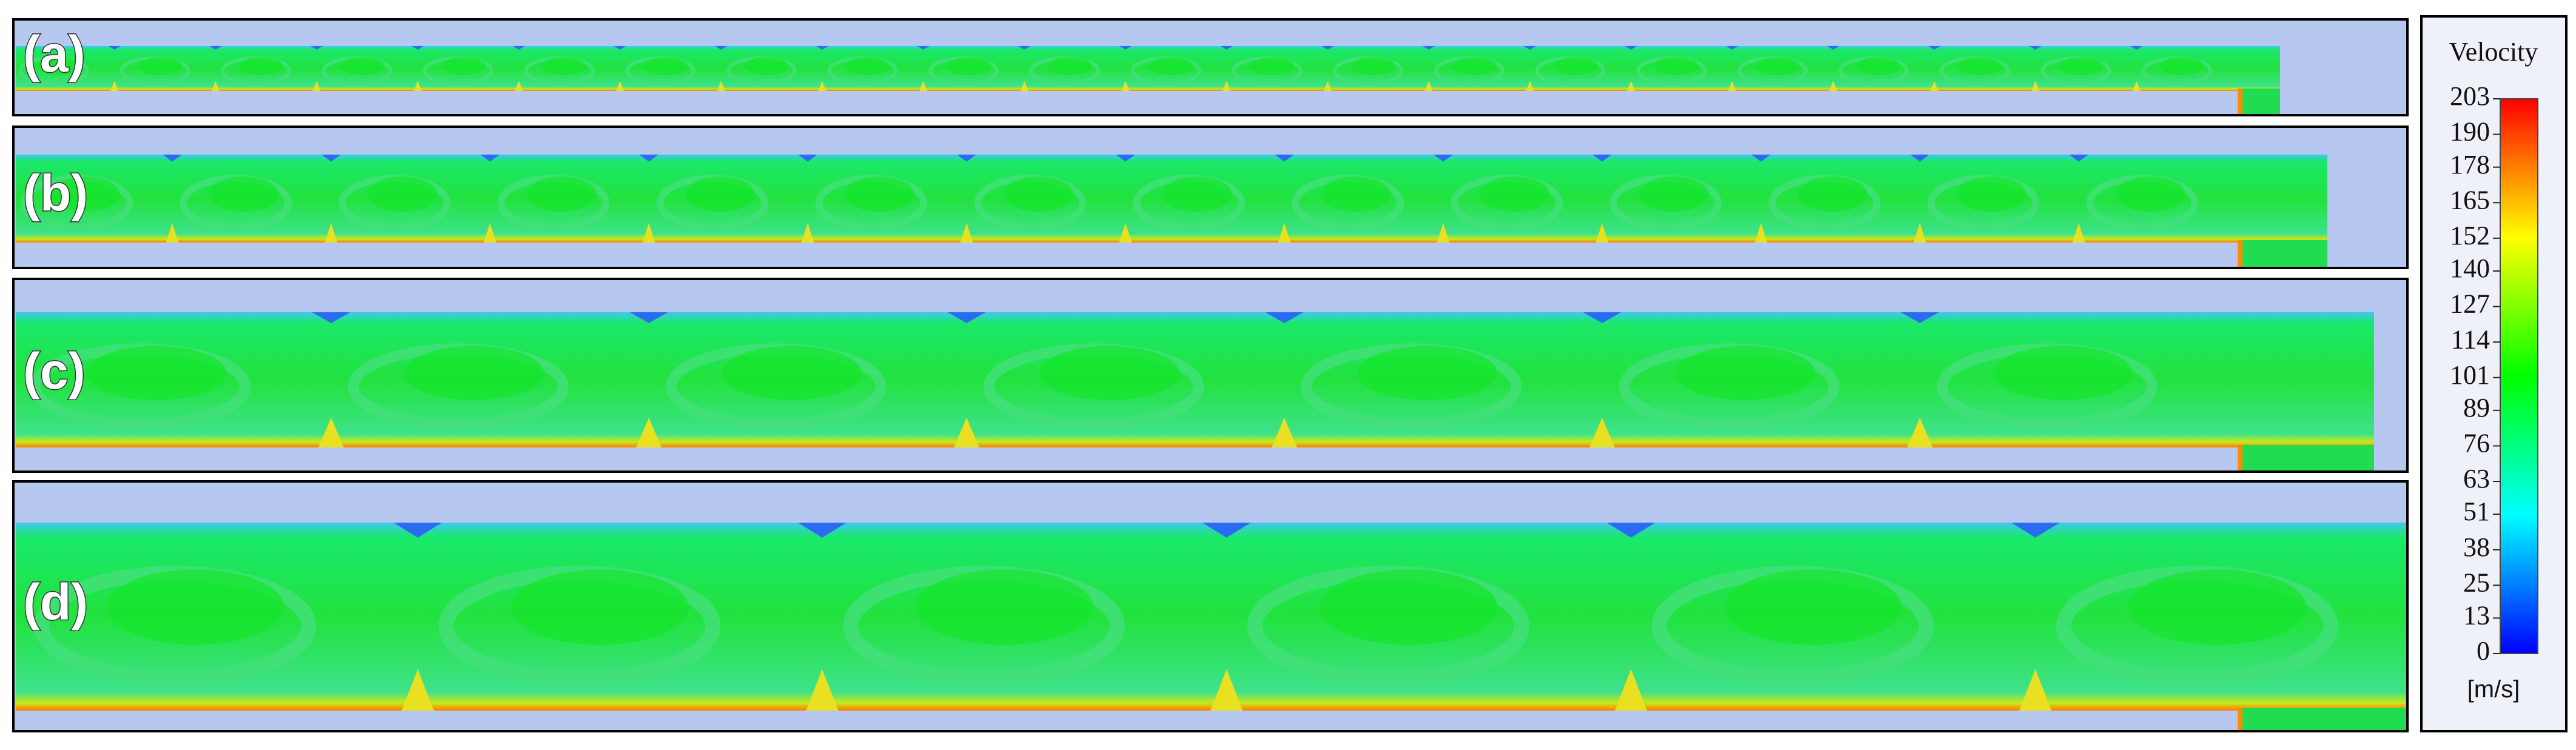 Image resolution: width=2576 pixels, height=750 pixels. What do you see at coordinates (2470, 304) in the screenshot?
I see `colorbar-tick-label: 127` at bounding box center [2470, 304].